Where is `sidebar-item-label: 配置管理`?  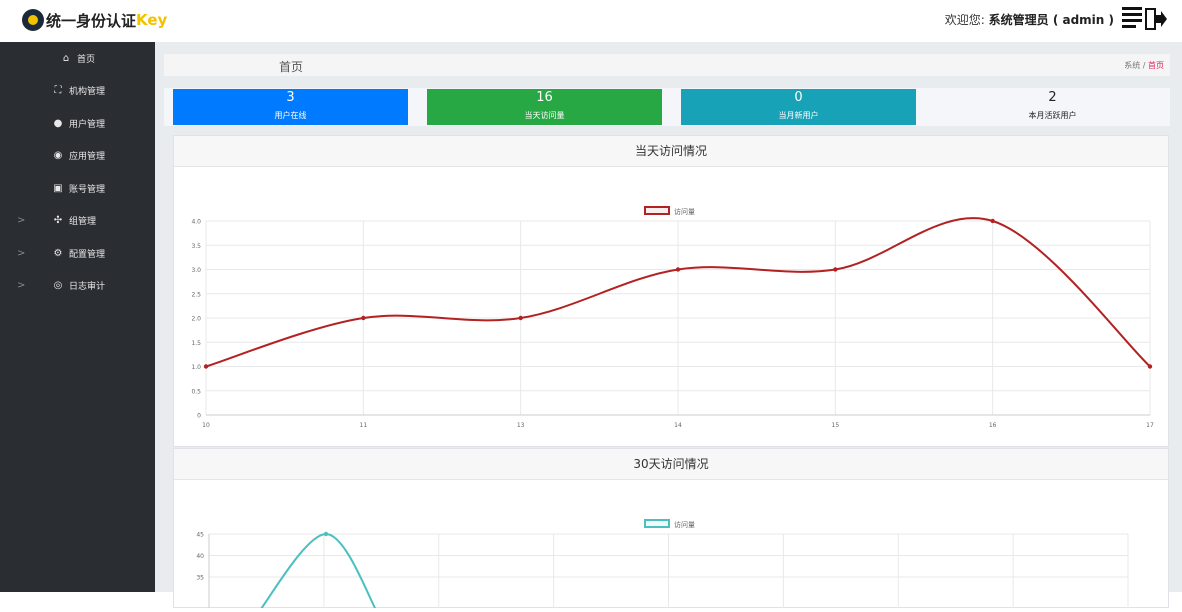 sidebar-item-label: 配置管理 is located at coordinates (87, 254).